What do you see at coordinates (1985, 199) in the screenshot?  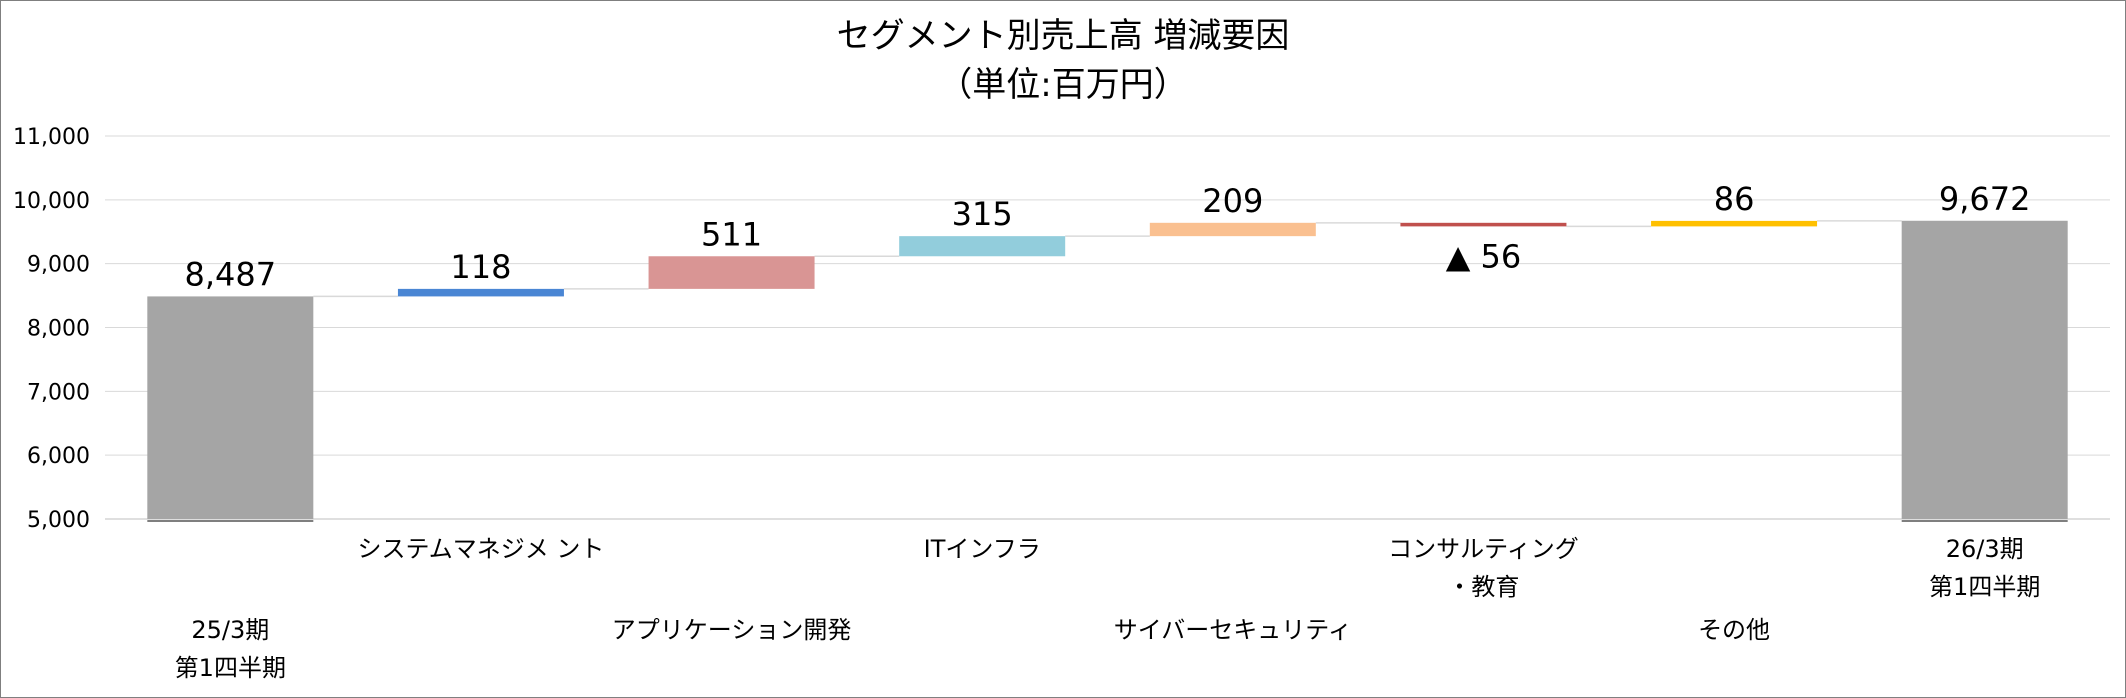 I see `data-label-7: 9,672` at bounding box center [1985, 199].